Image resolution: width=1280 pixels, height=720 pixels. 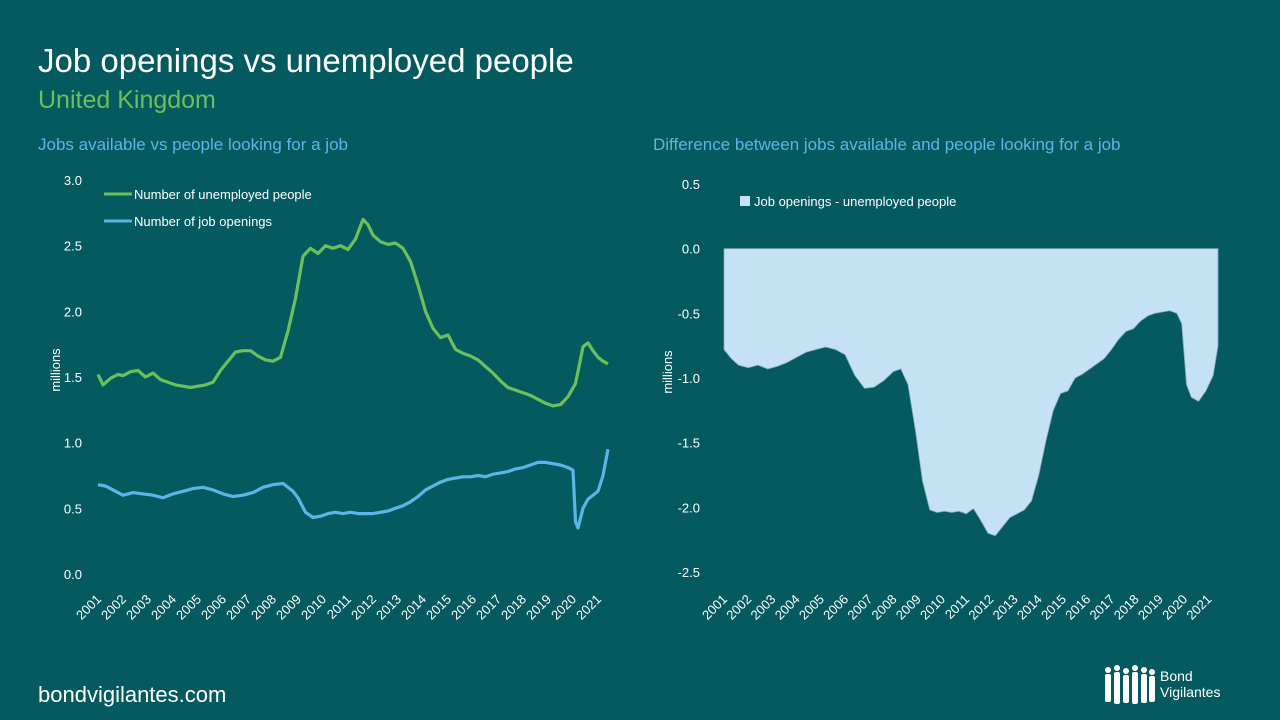 What do you see at coordinates (1029, 607) in the screenshot?
I see `right-x-tick-label: 2014` at bounding box center [1029, 607].